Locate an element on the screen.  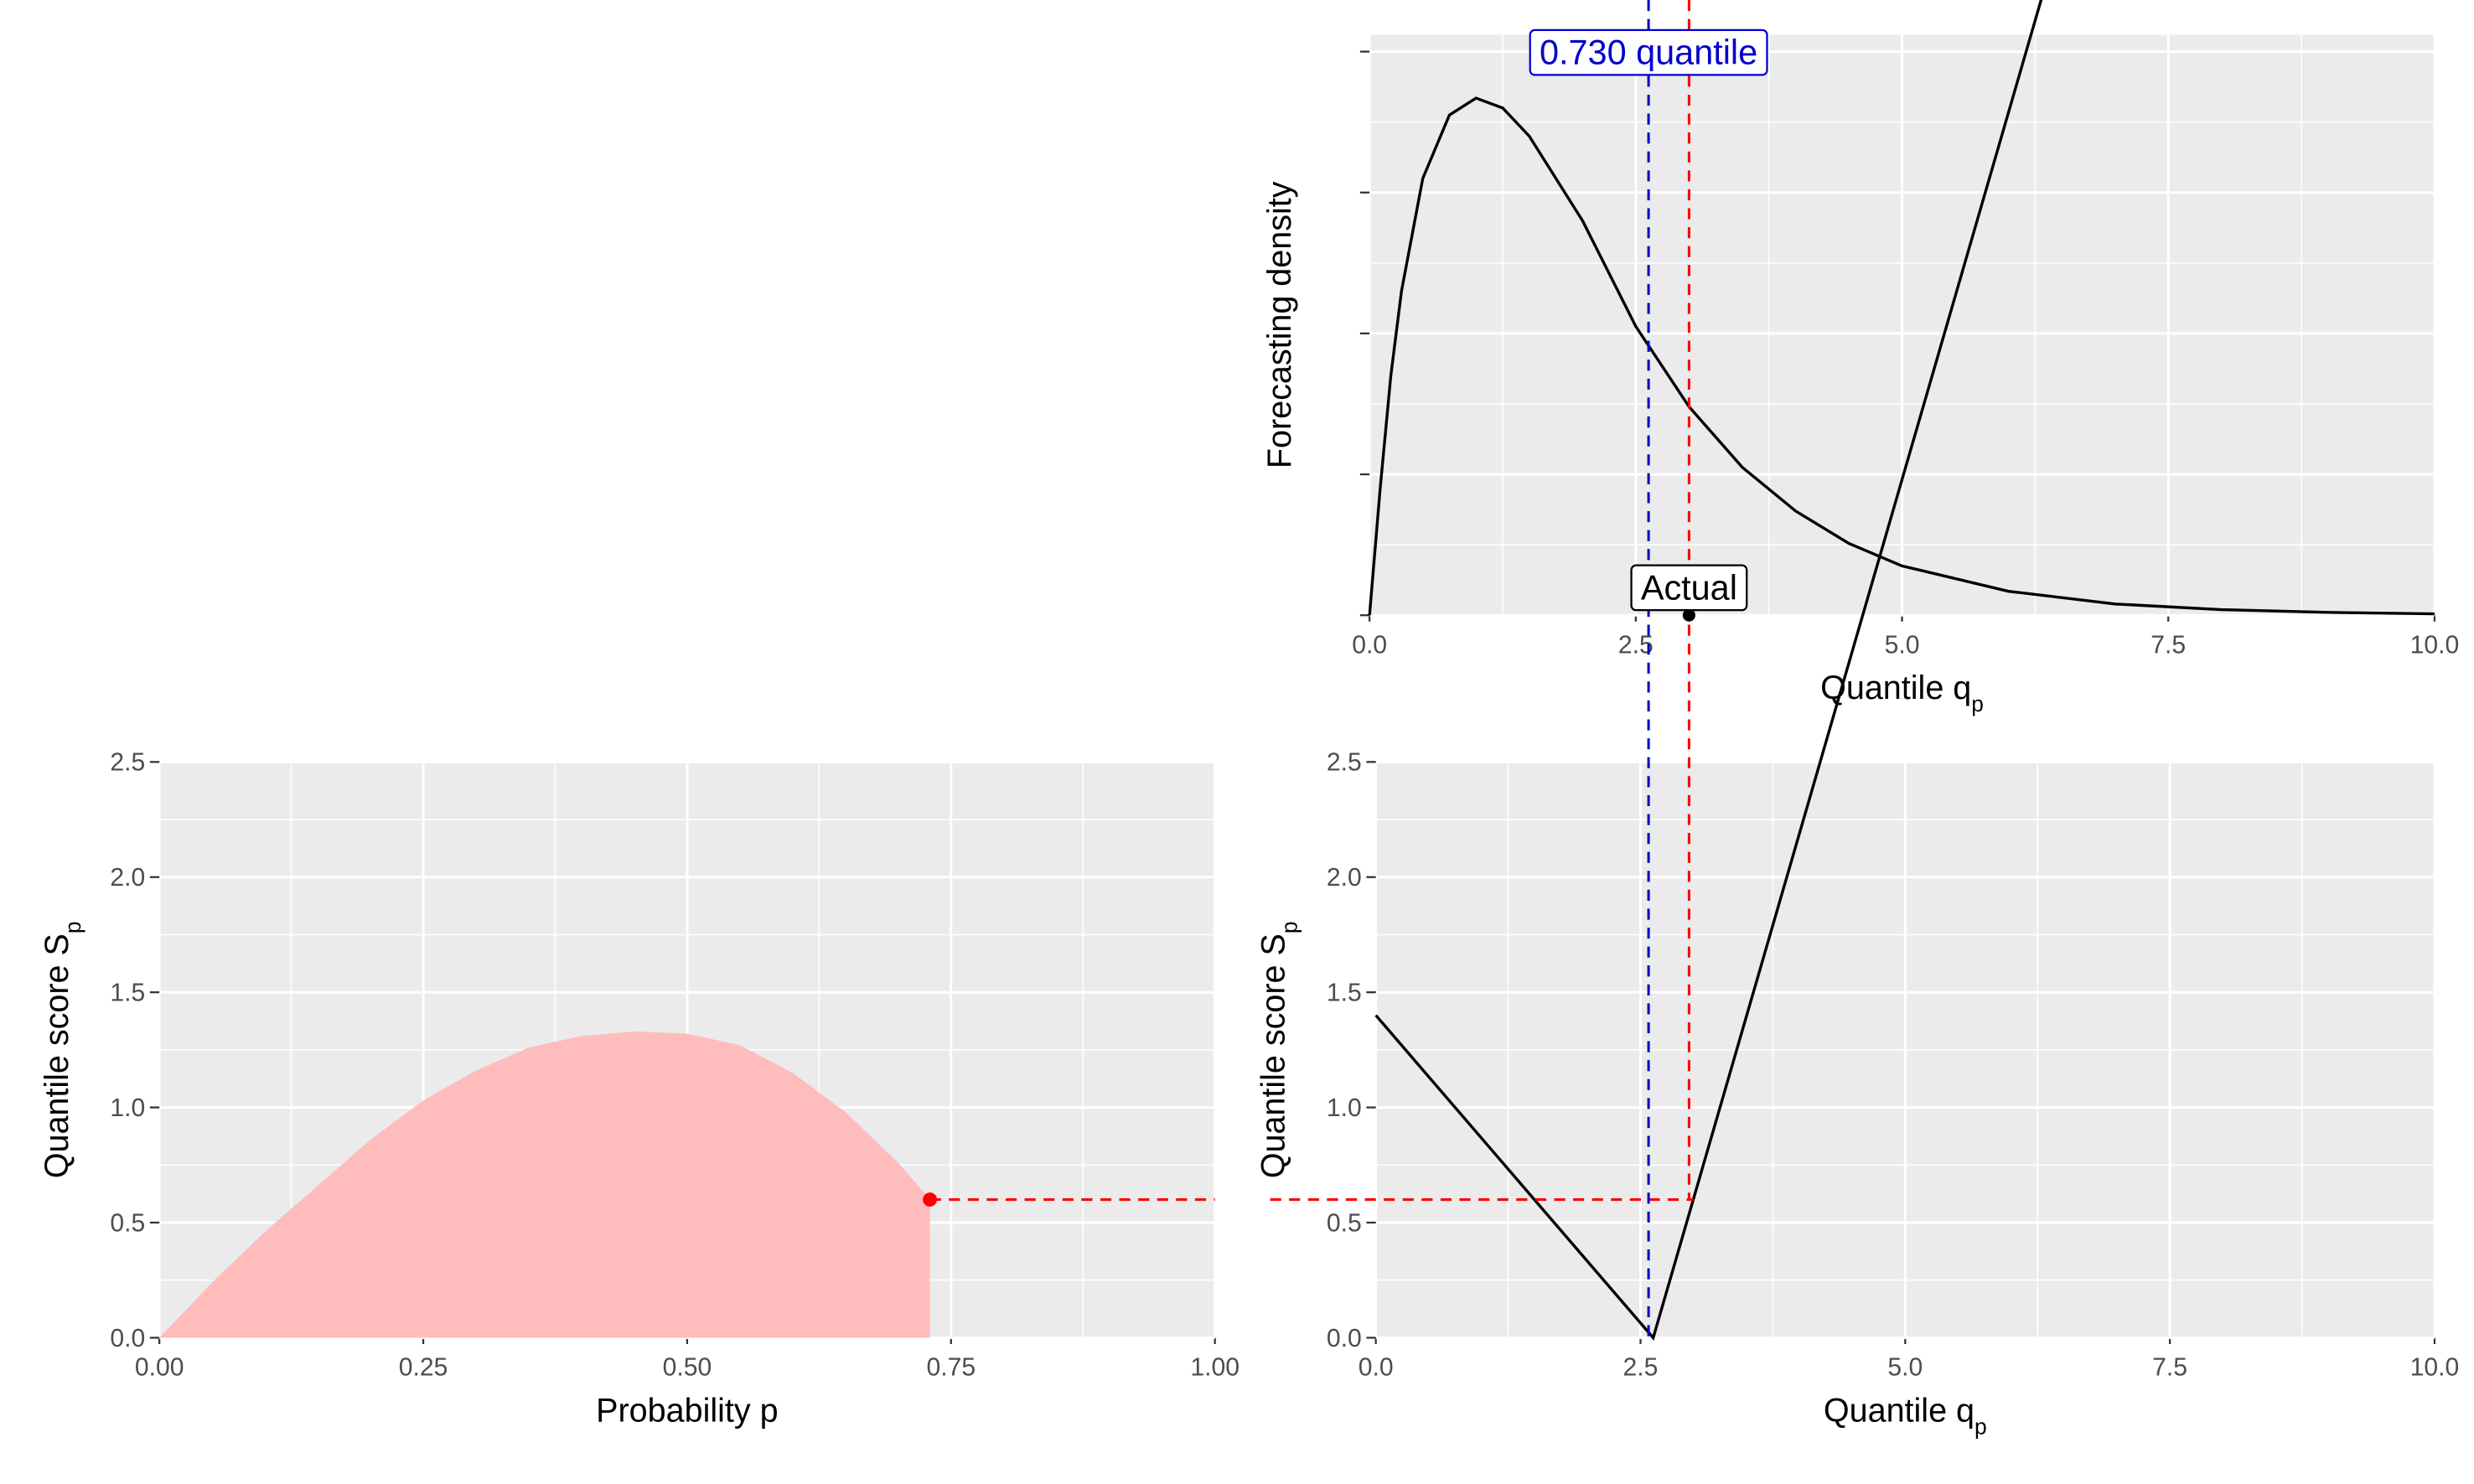
x-axis-title-main: Probability p is located at coordinates (687, 1411).